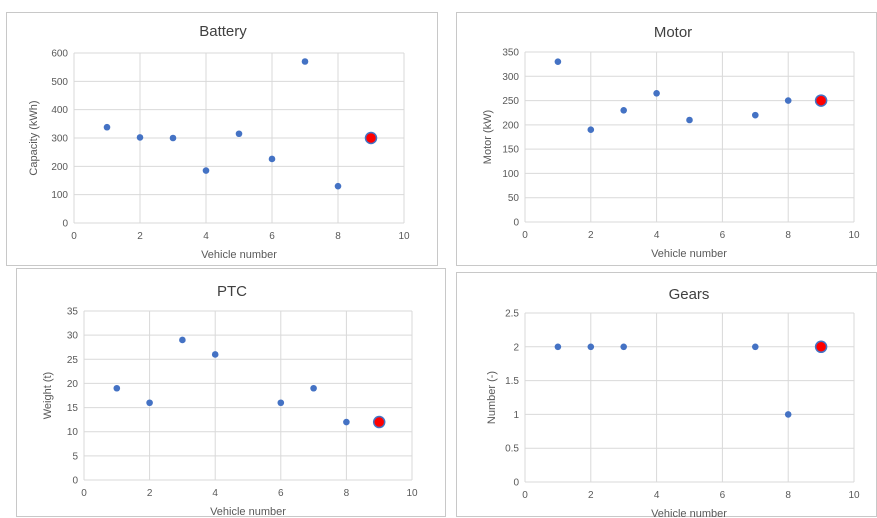 This screenshot has height=518, width=877. I want to click on y-axis-label: Capacity (kWh), so click(34, 137).